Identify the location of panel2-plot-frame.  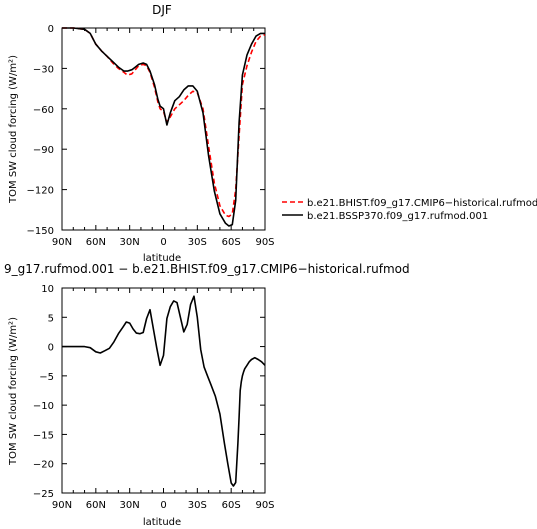
(163, 390).